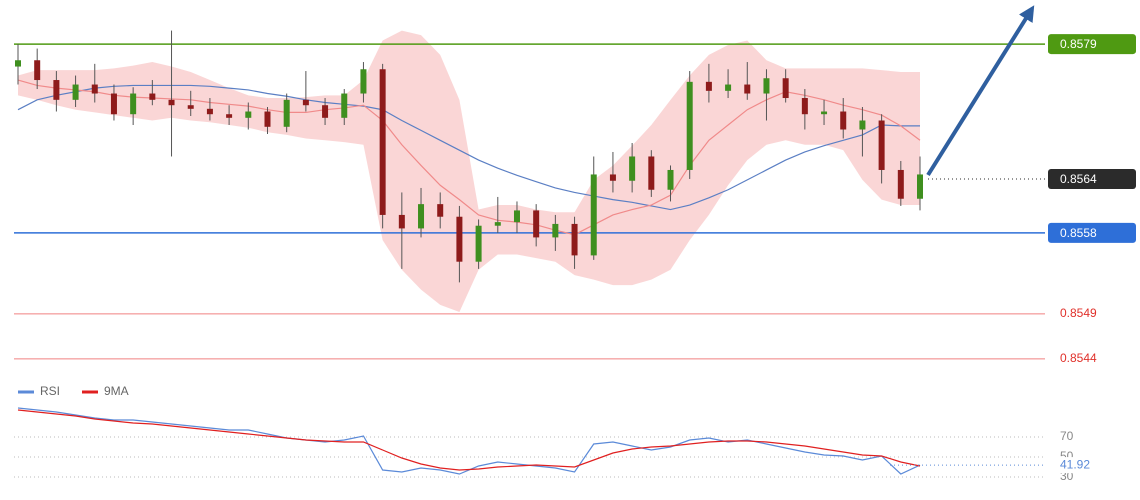  Describe the element at coordinates (116, 391) in the screenshot. I see `legend-label: 9MA` at that location.